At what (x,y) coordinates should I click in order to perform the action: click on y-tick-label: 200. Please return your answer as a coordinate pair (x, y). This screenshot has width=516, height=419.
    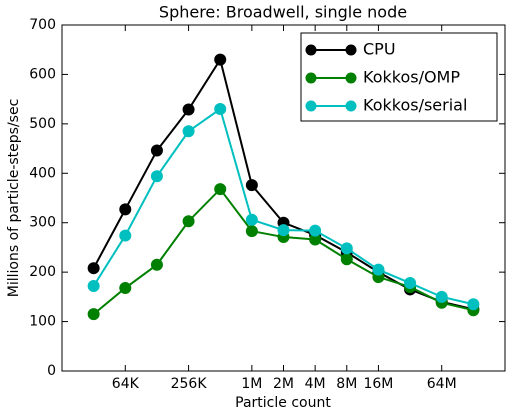
    Looking at the image, I should click on (42, 272).